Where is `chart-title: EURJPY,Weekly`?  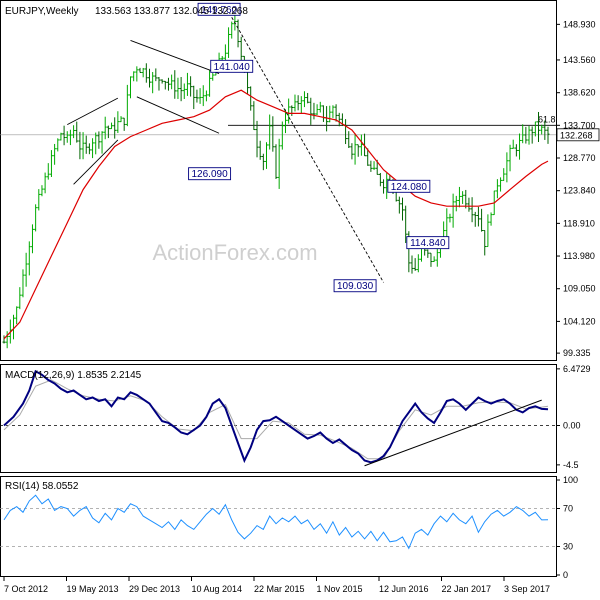 chart-title: EURJPY,Weekly is located at coordinates (42, 11).